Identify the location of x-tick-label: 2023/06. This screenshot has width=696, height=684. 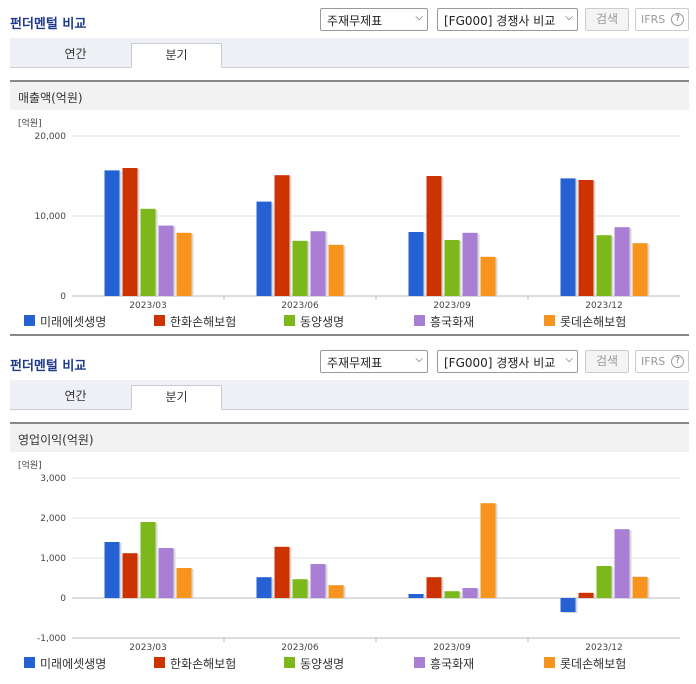
(300, 647).